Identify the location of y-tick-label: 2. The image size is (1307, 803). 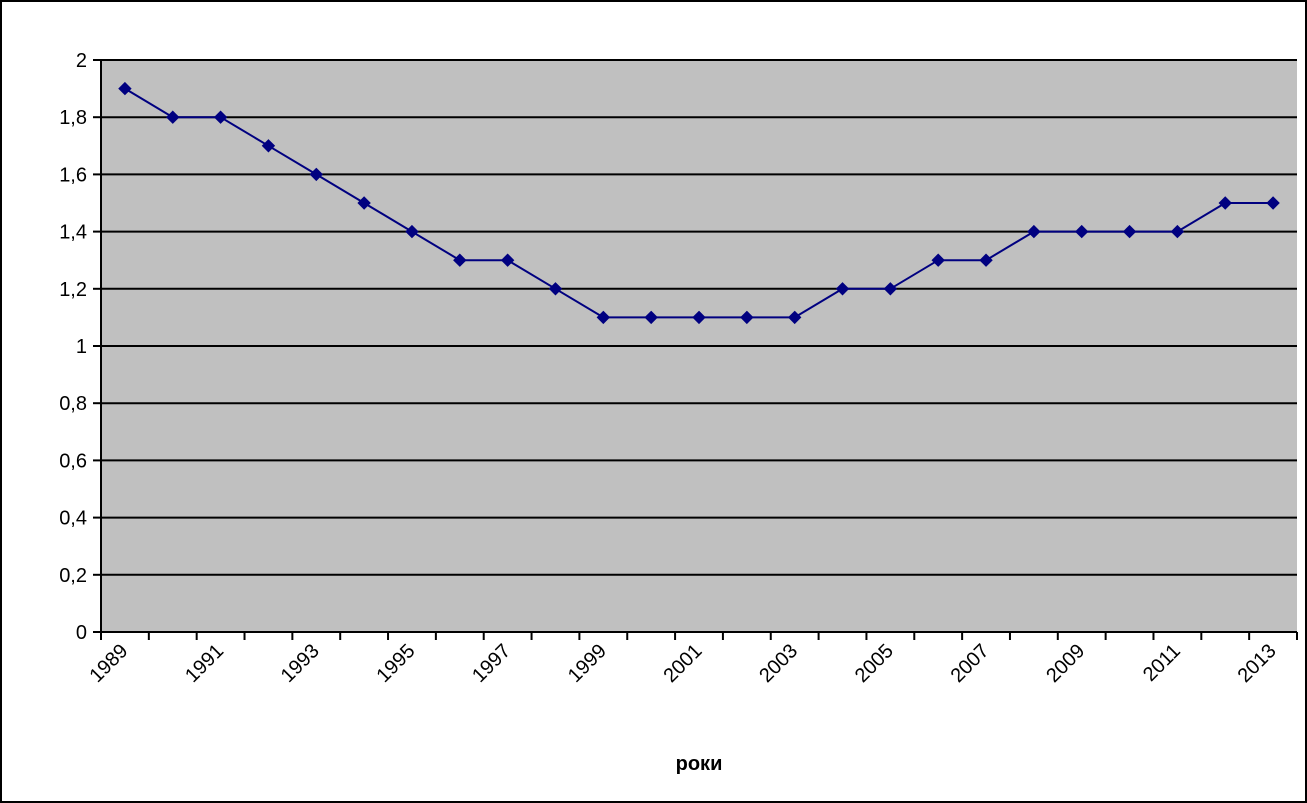
(81, 61).